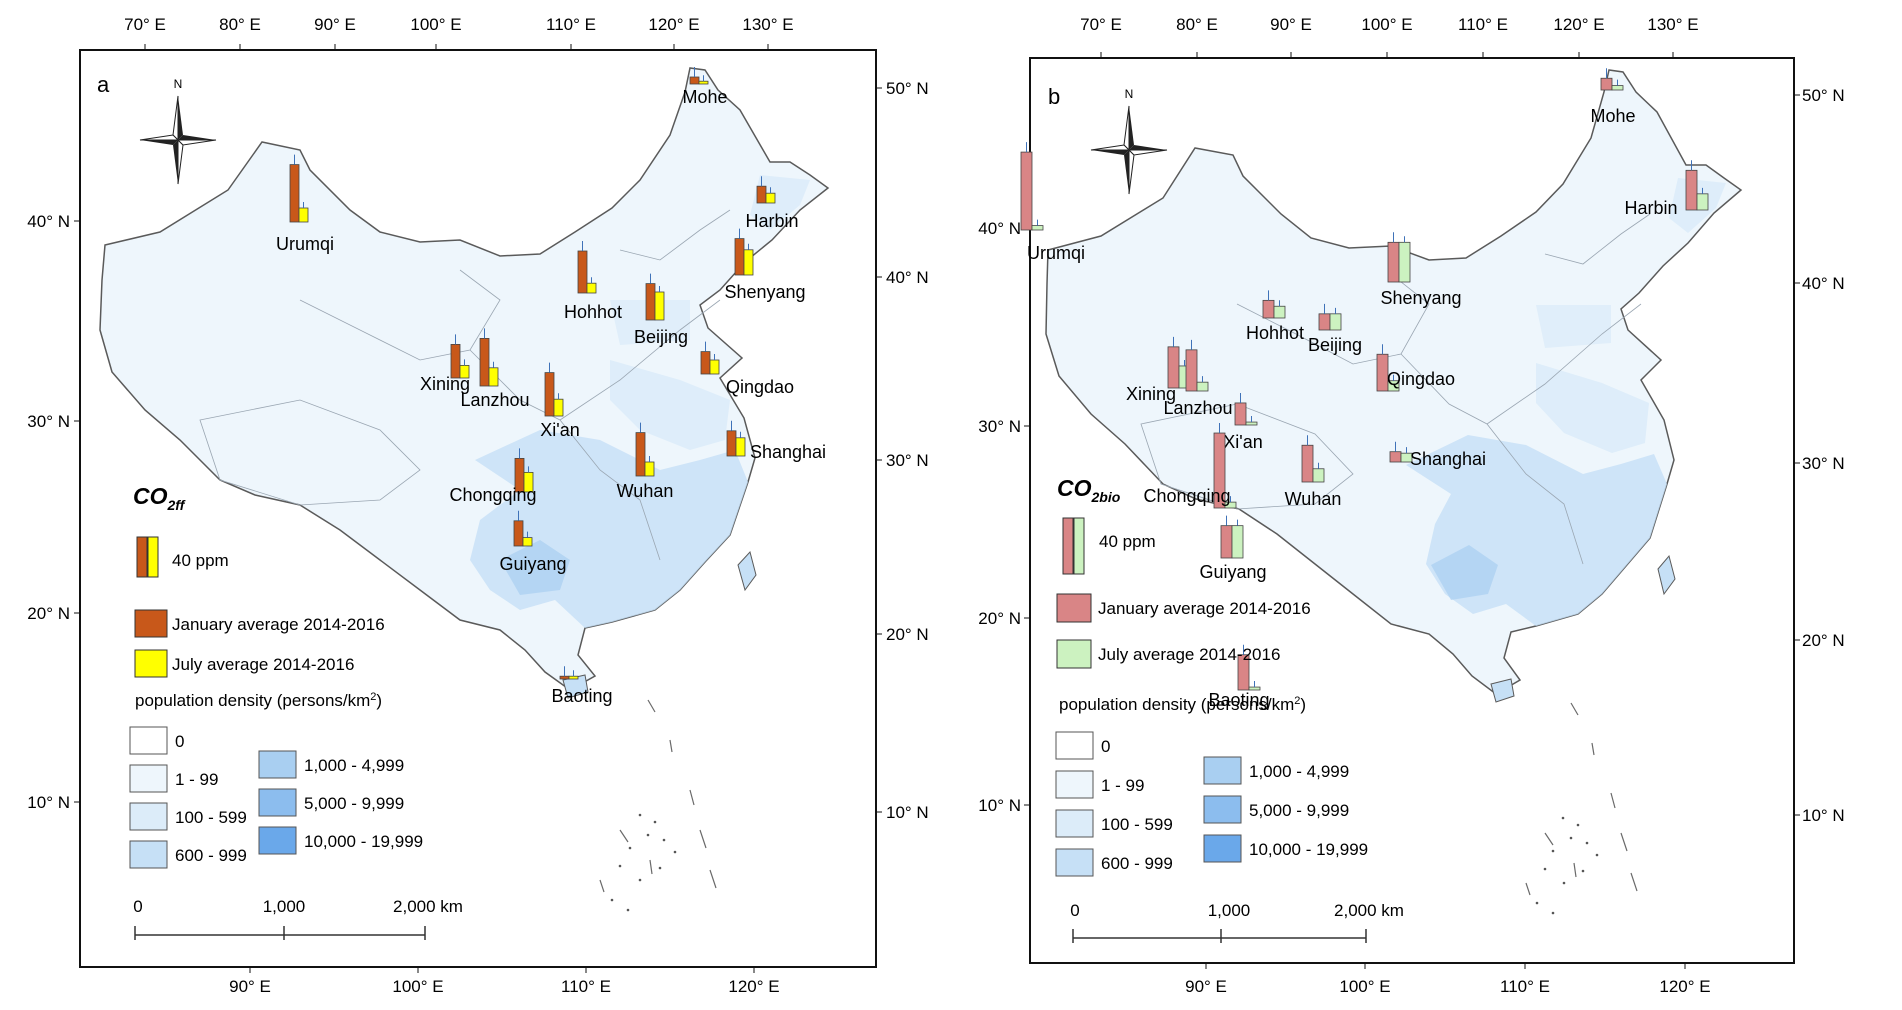 The height and width of the screenshot is (1010, 1902). I want to click on lon-label: 120° E, so click(1684, 986).